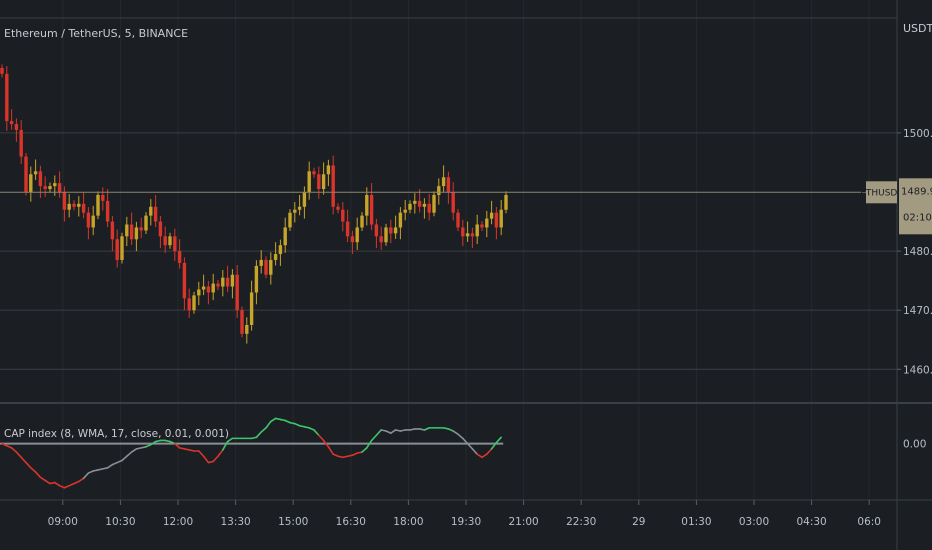 This screenshot has width=932, height=550. Describe the element at coordinates (523, 522) in the screenshot. I see `time-tick-label: 21:00` at that location.